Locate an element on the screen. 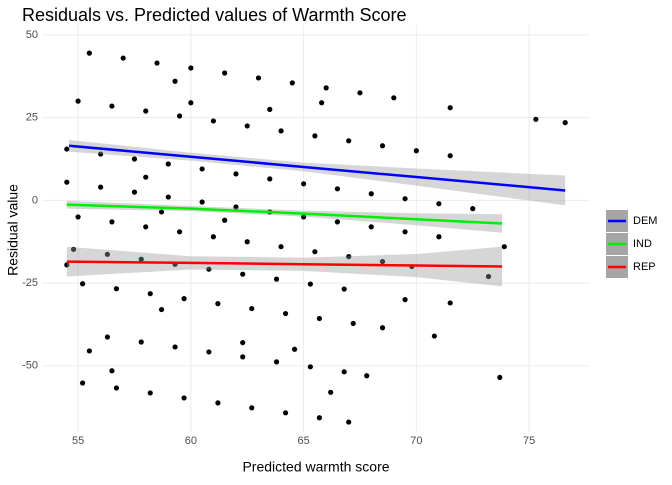 The image size is (672, 485). x-axis-label: Predicted warmth score is located at coordinates (315, 467).